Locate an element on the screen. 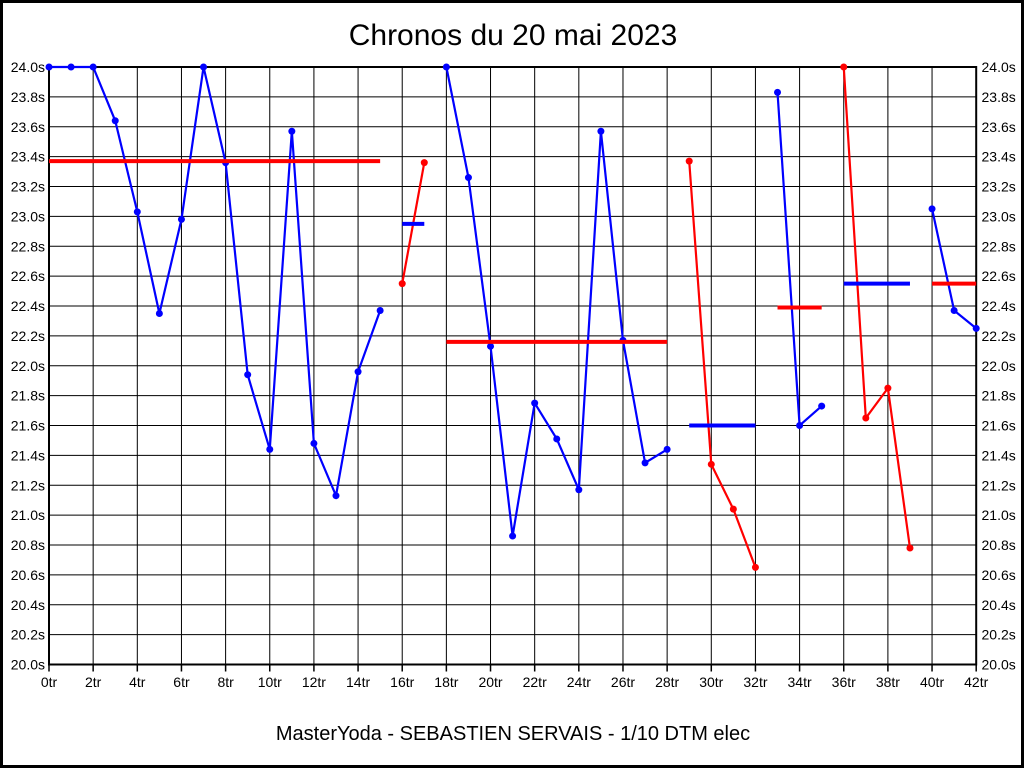 The image size is (1024, 768). x-tick-label: 14tr is located at coordinates (358, 682).